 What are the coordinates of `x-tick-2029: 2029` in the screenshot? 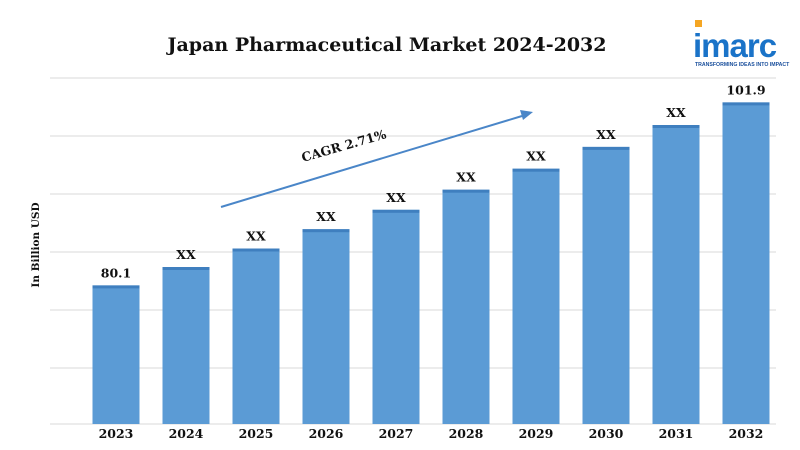 It's located at (536, 433).